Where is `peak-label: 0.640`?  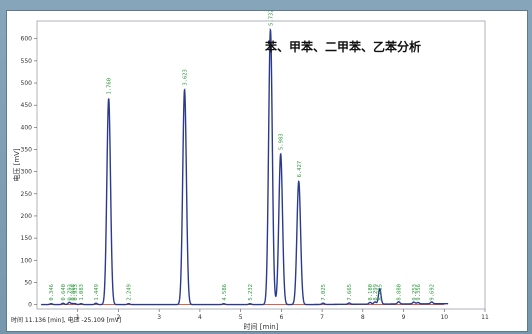
peak-label: 0.640 is located at coordinates (64, 292).